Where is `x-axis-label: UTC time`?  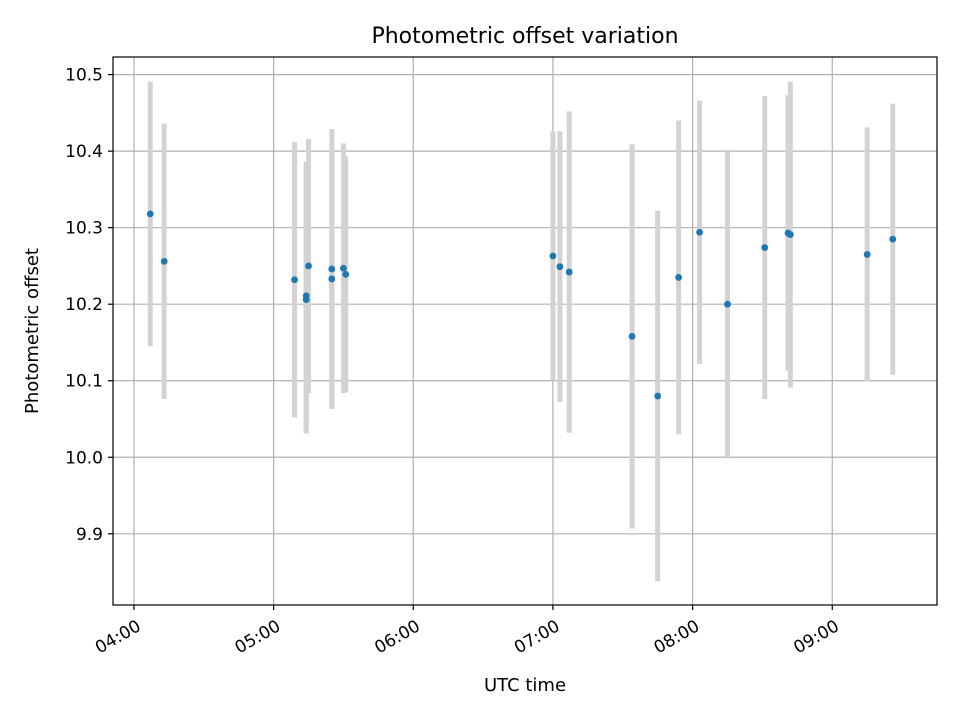
x-axis-label: UTC time is located at coordinates (525, 685).